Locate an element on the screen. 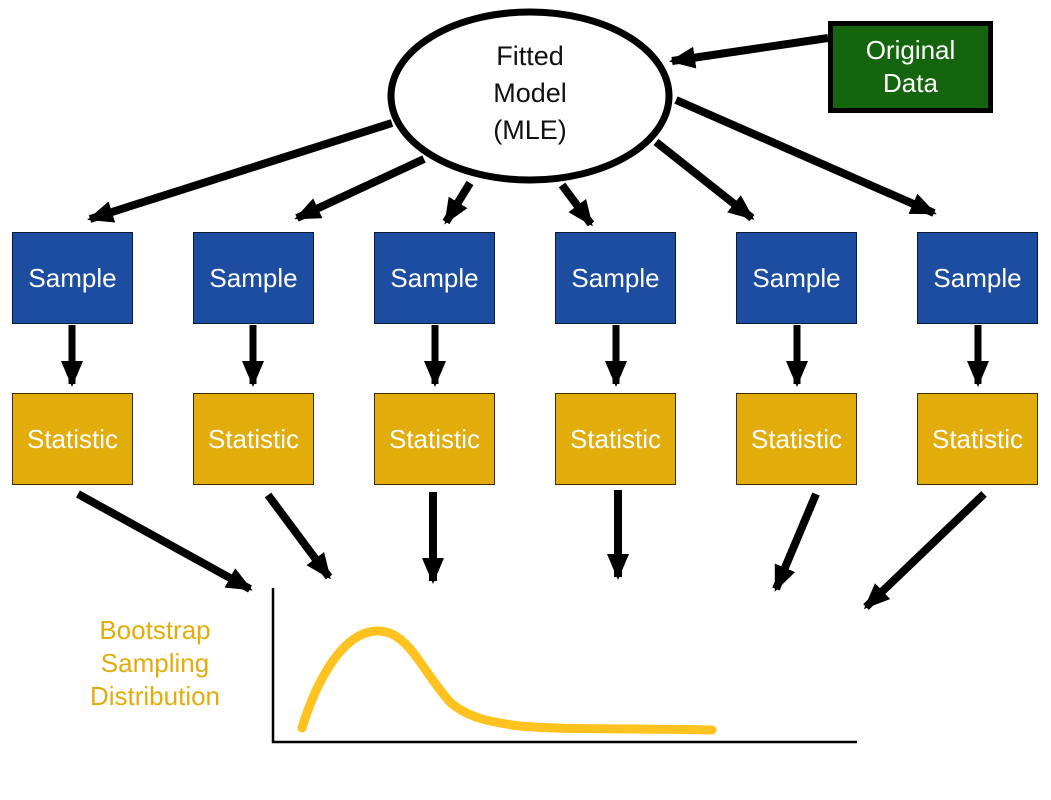 The width and height of the screenshot is (1051, 800). sample-box-4: Sample is located at coordinates (615, 278).